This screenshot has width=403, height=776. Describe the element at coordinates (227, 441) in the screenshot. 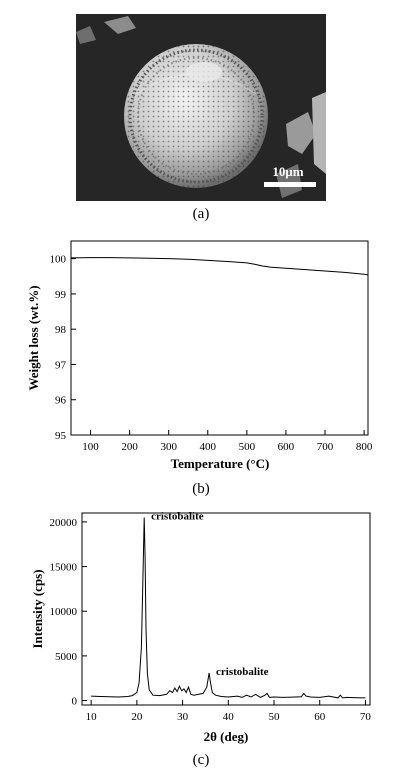

I see `tga-x-axis: 100 200 300 400 500 600 700 800` at that location.